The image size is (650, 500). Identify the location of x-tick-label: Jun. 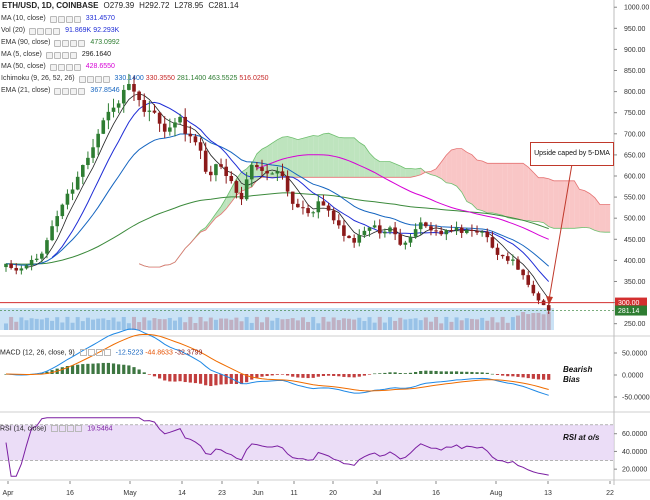
(257, 493).